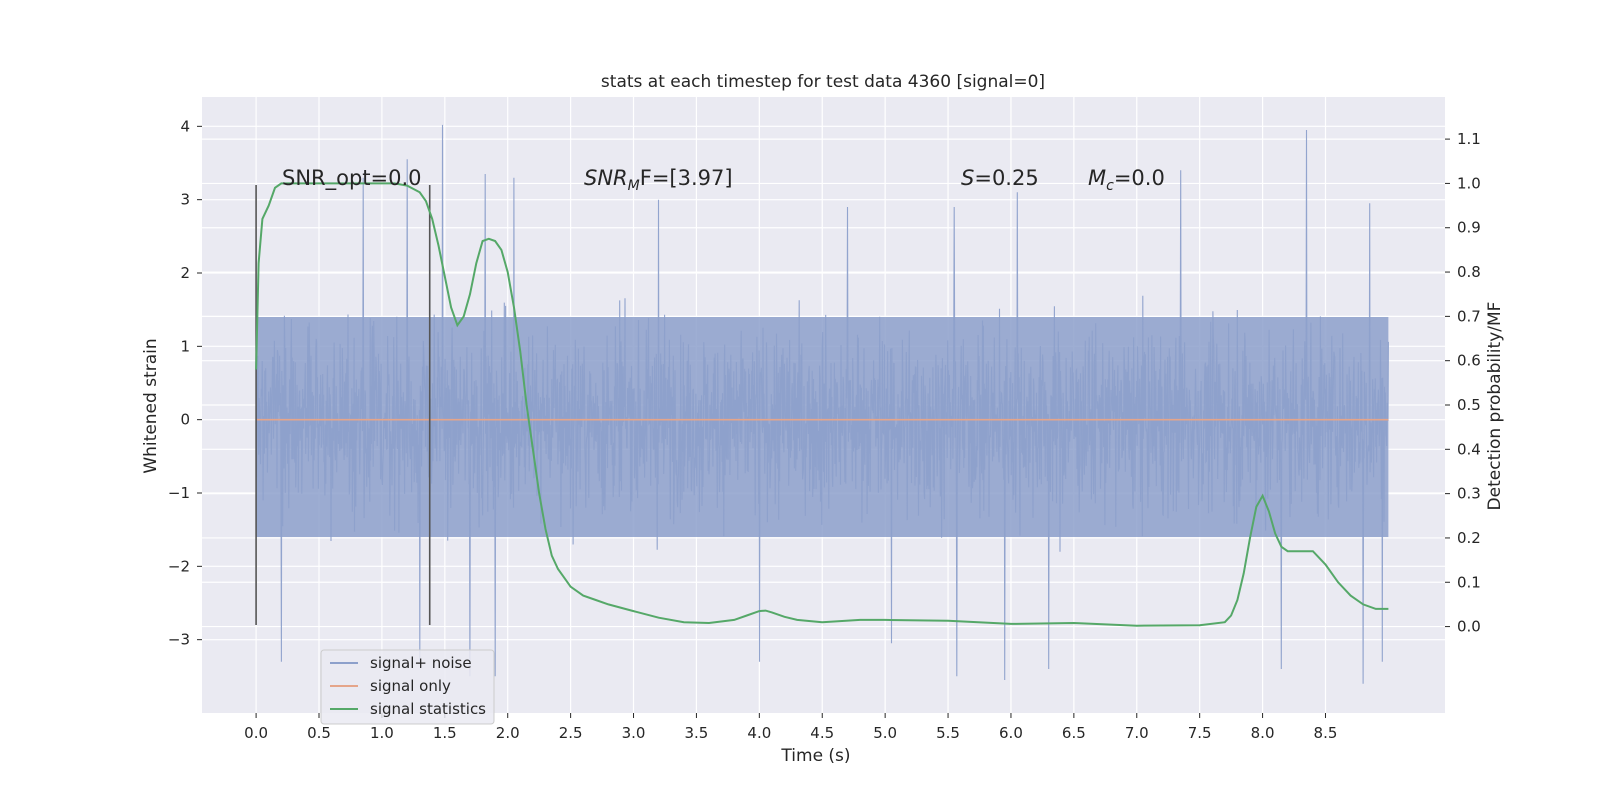  I want to click on annotation-snr-opt: SNR_opt=0.0, so click(352, 178).